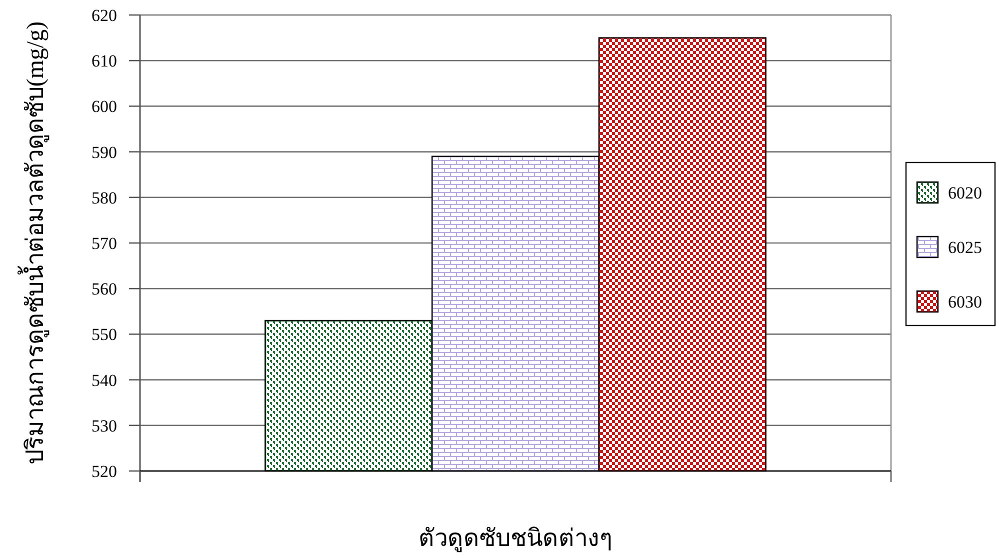 Image resolution: width=997 pixels, height=559 pixels. Describe the element at coordinates (104, 15) in the screenshot. I see `y-tick-label: 620` at that location.